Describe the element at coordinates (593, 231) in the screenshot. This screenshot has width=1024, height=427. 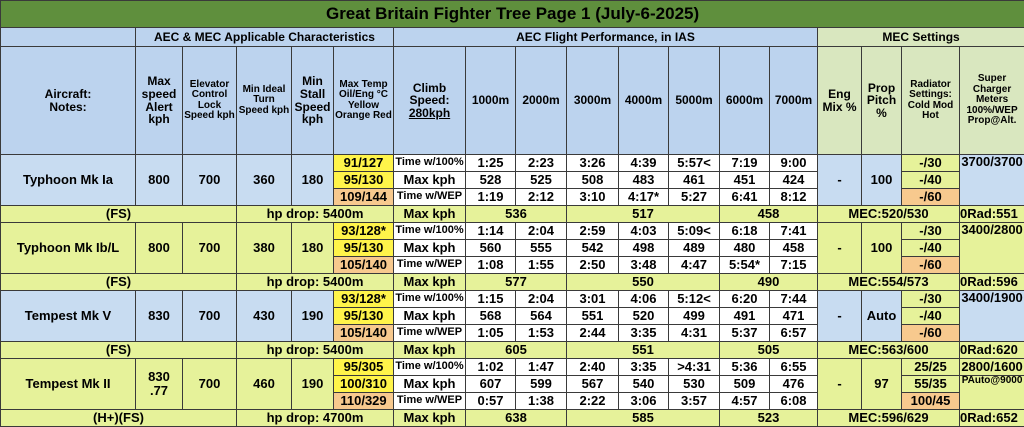
I see `perf-value: 2:59` at that location.